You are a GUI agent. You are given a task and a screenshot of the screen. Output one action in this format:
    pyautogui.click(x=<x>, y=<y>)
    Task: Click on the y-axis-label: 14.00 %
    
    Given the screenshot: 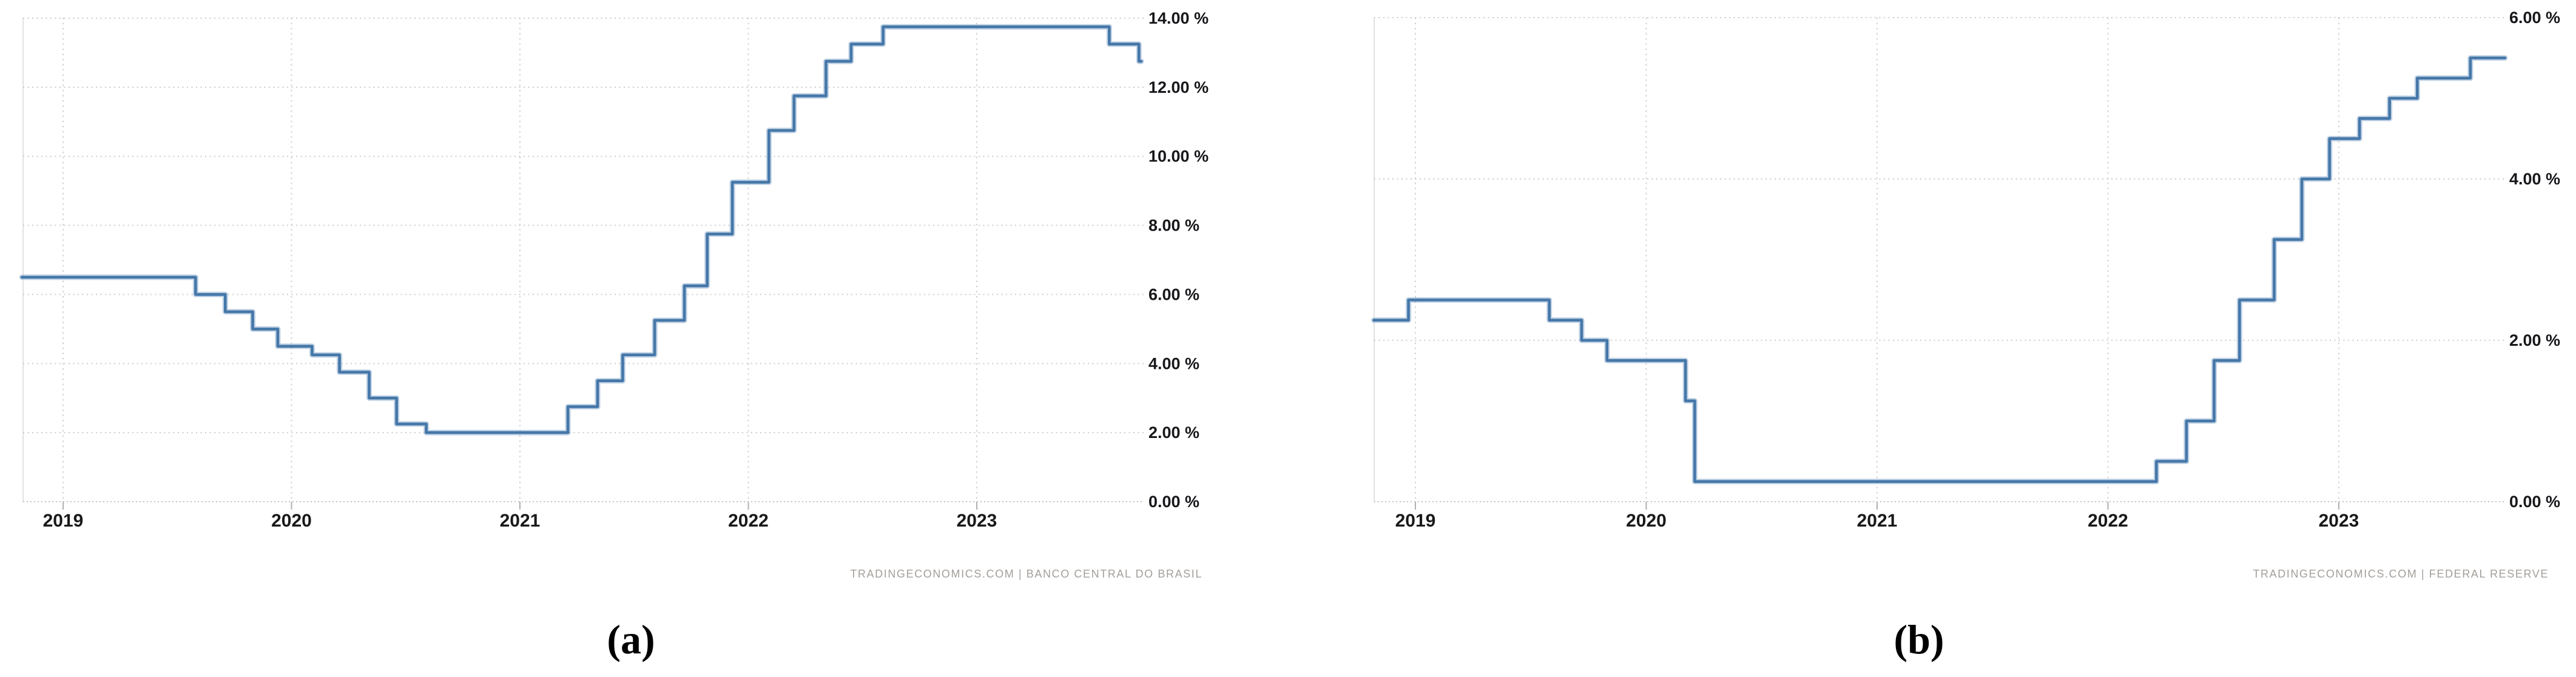 What is the action you would take?
    pyautogui.click(x=1179, y=18)
    